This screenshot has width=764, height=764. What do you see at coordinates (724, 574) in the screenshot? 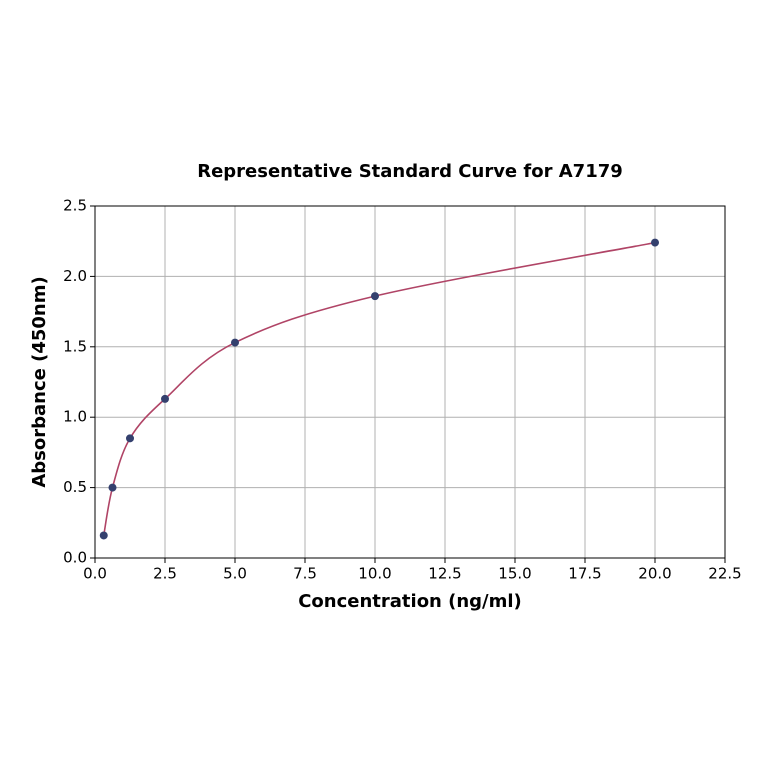
I see `x-tick-label: 22.5` at bounding box center [724, 574].